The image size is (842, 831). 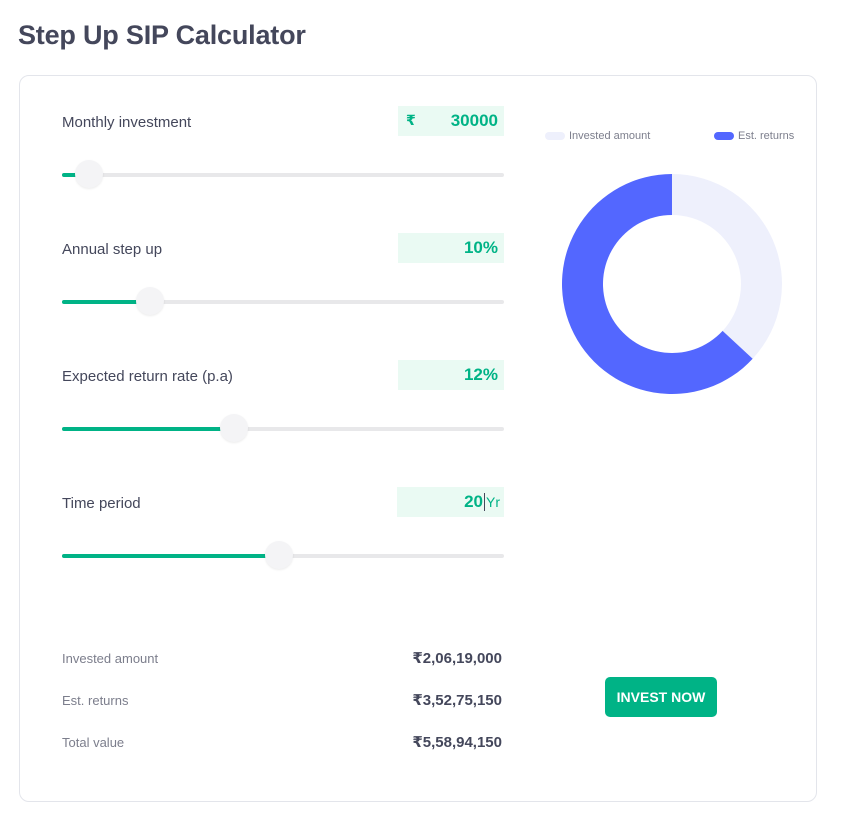 I want to click on donut-segment-returns, so click(x=657, y=284).